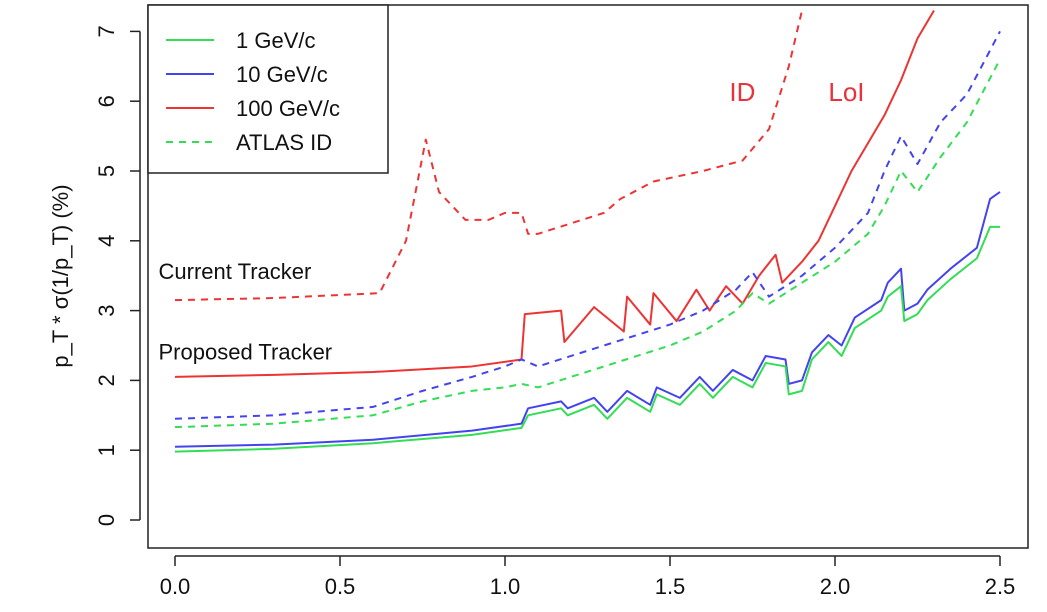  What do you see at coordinates (106, 31) in the screenshot?
I see `y-tick-label: 7` at bounding box center [106, 31].